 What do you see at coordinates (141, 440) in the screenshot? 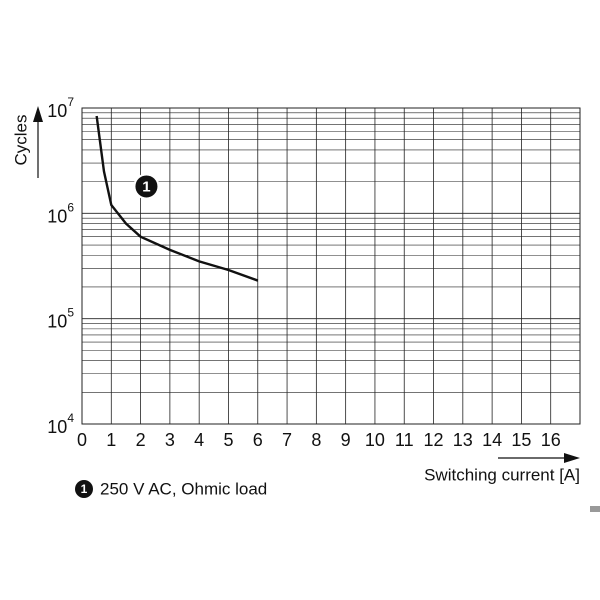
I see `x-tick-label: 2` at bounding box center [141, 440].